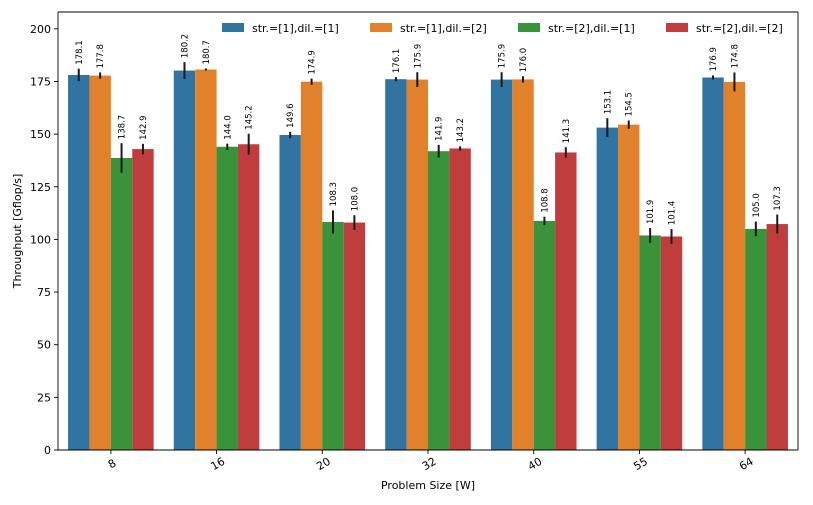  What do you see at coordinates (673, 213) in the screenshot?
I see `data-label: 101.4` at bounding box center [673, 213].